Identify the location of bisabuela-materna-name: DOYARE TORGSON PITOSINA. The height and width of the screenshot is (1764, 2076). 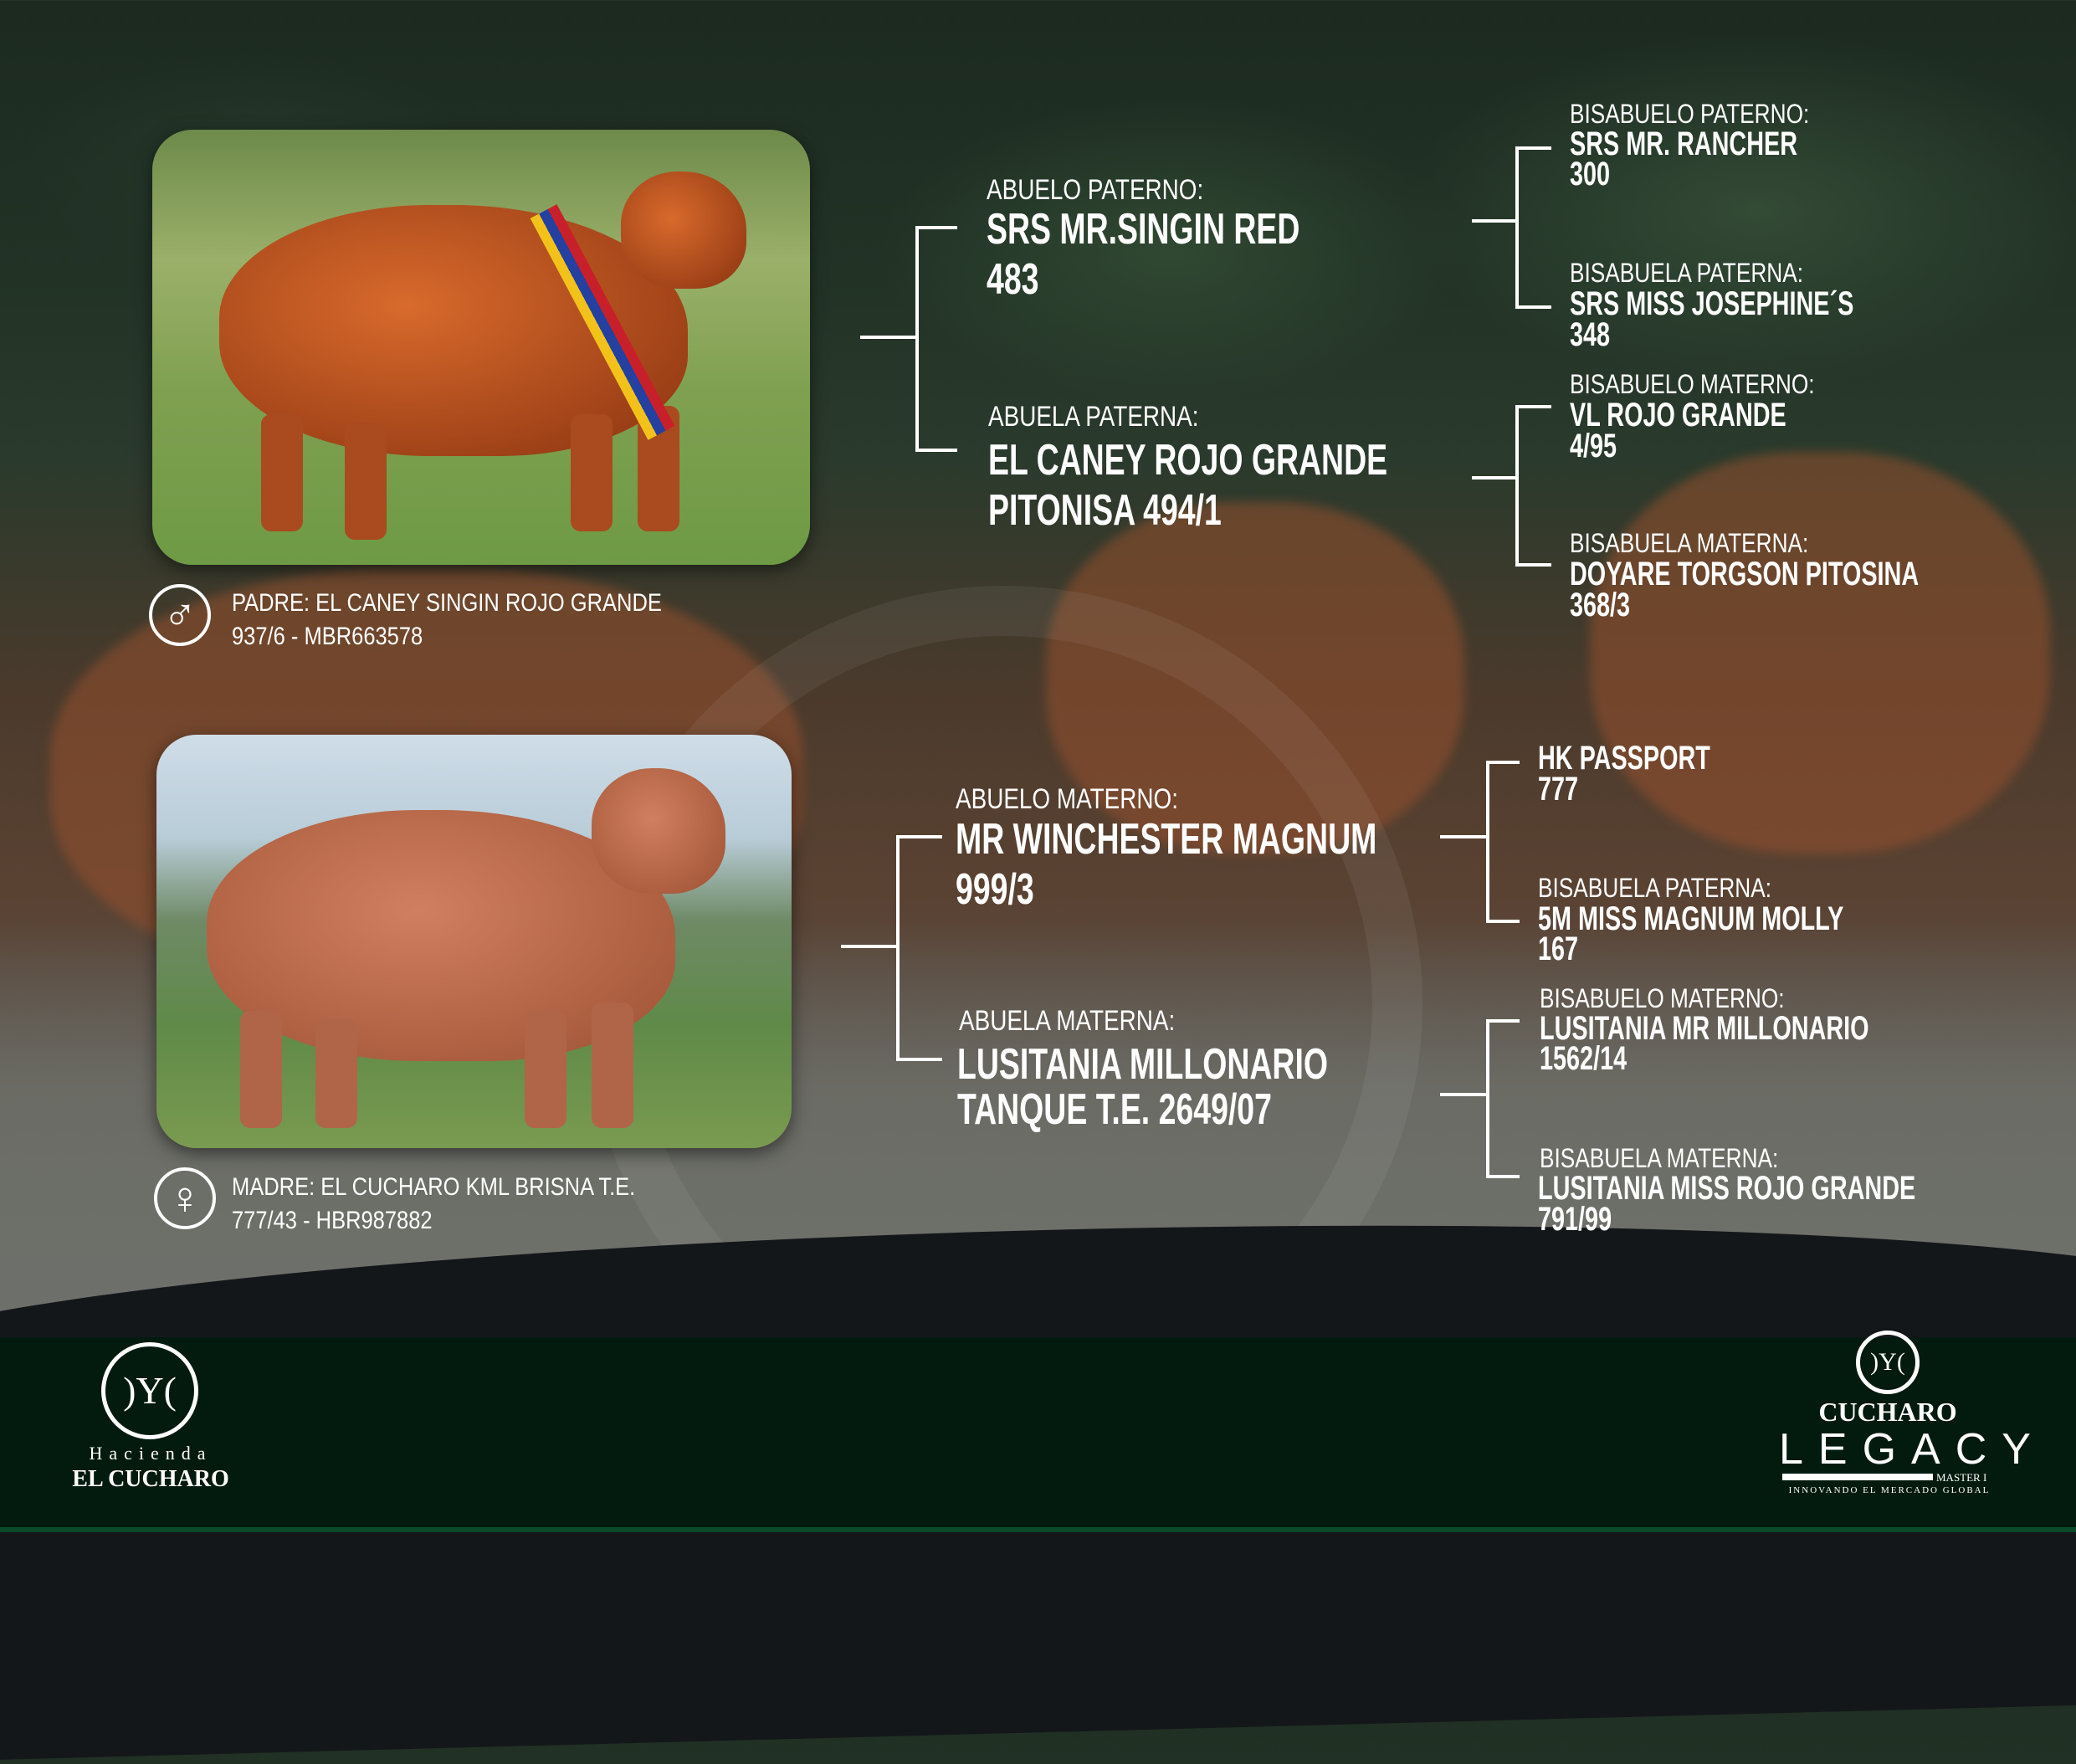
(1745, 574).